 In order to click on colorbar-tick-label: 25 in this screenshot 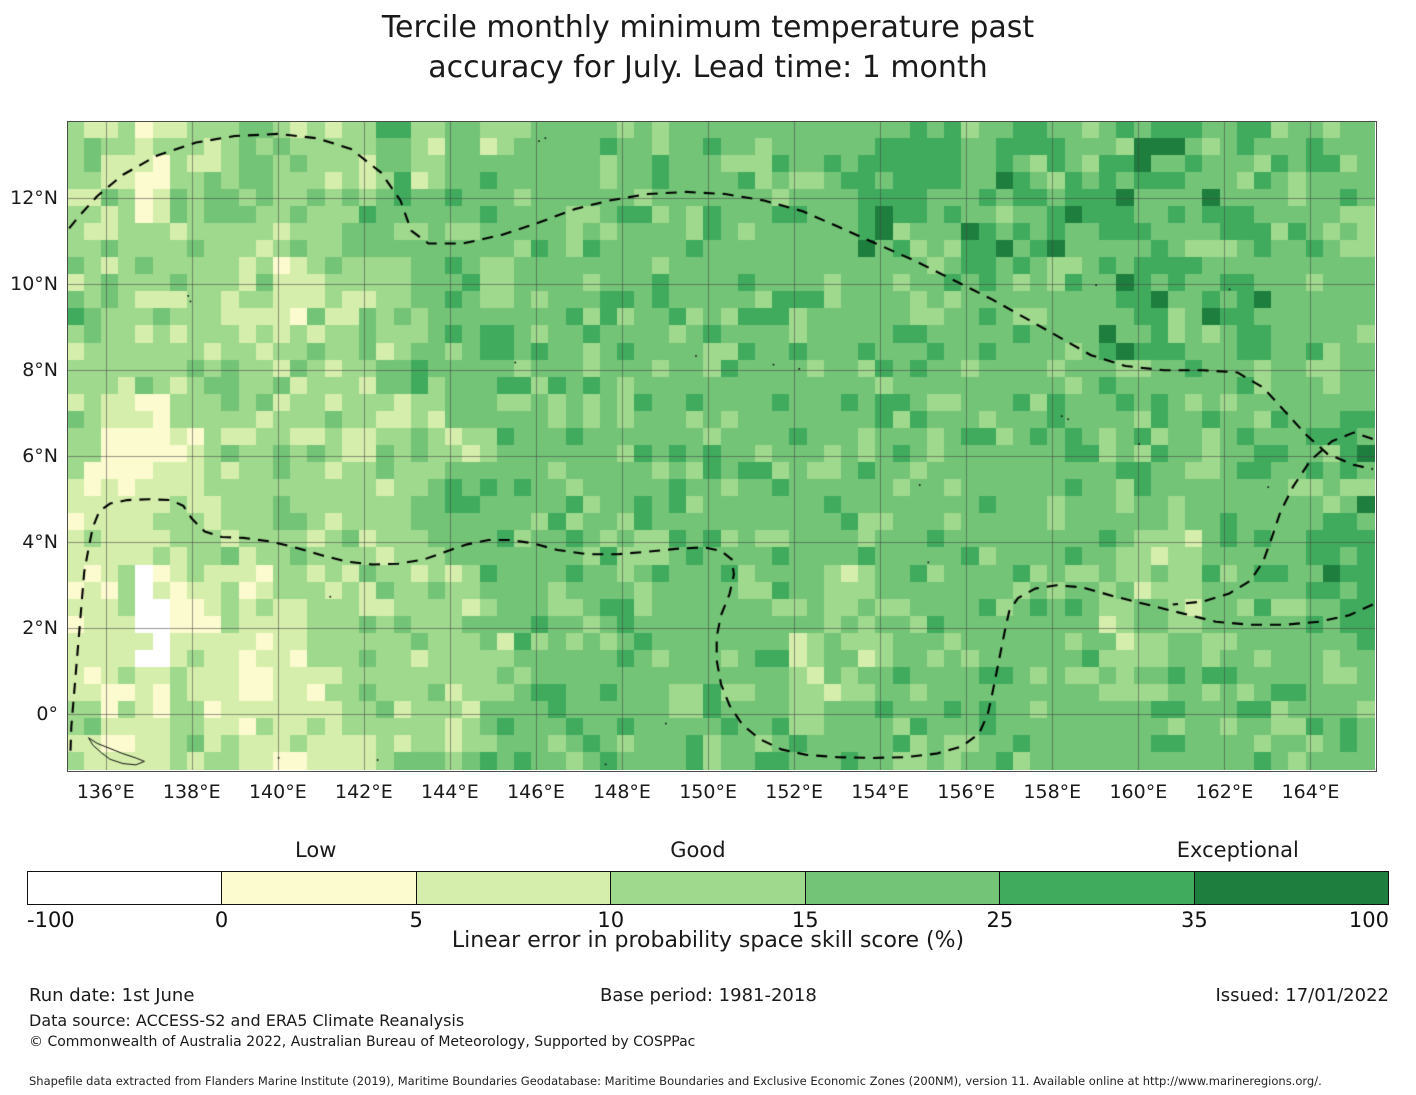, I will do `click(1000, 920)`.